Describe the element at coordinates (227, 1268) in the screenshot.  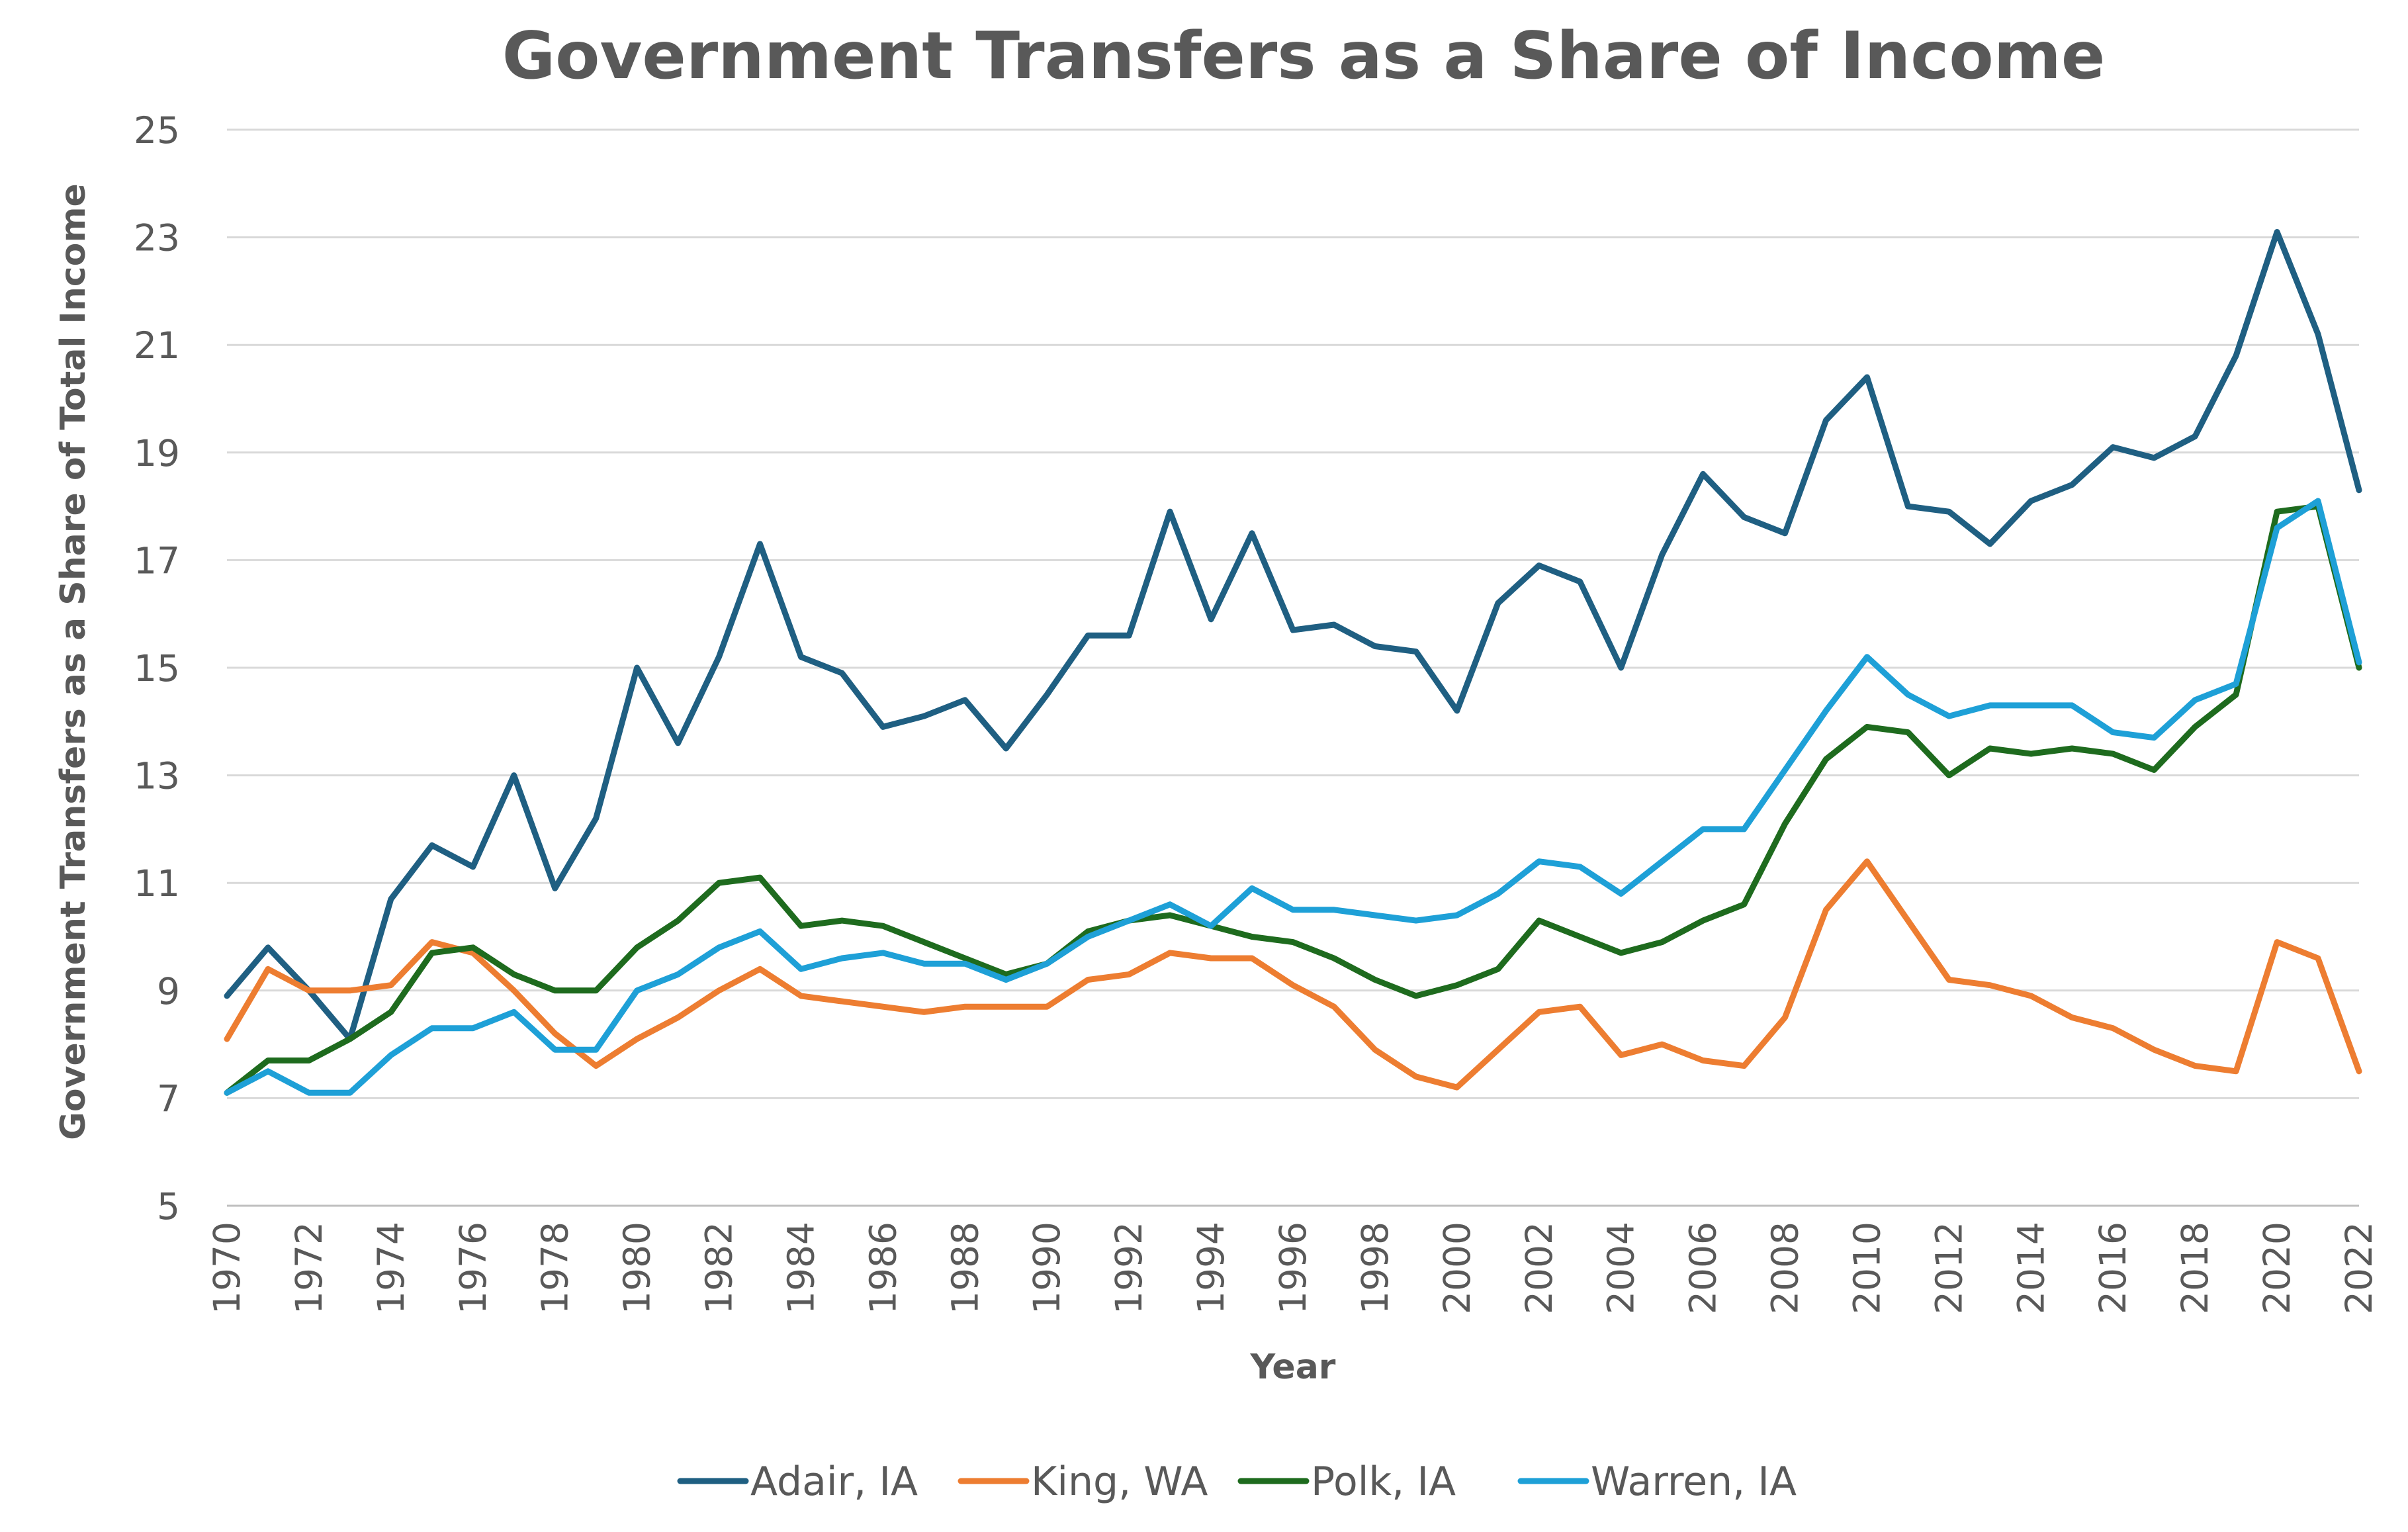
I see `x-tick-label: 1970` at that location.